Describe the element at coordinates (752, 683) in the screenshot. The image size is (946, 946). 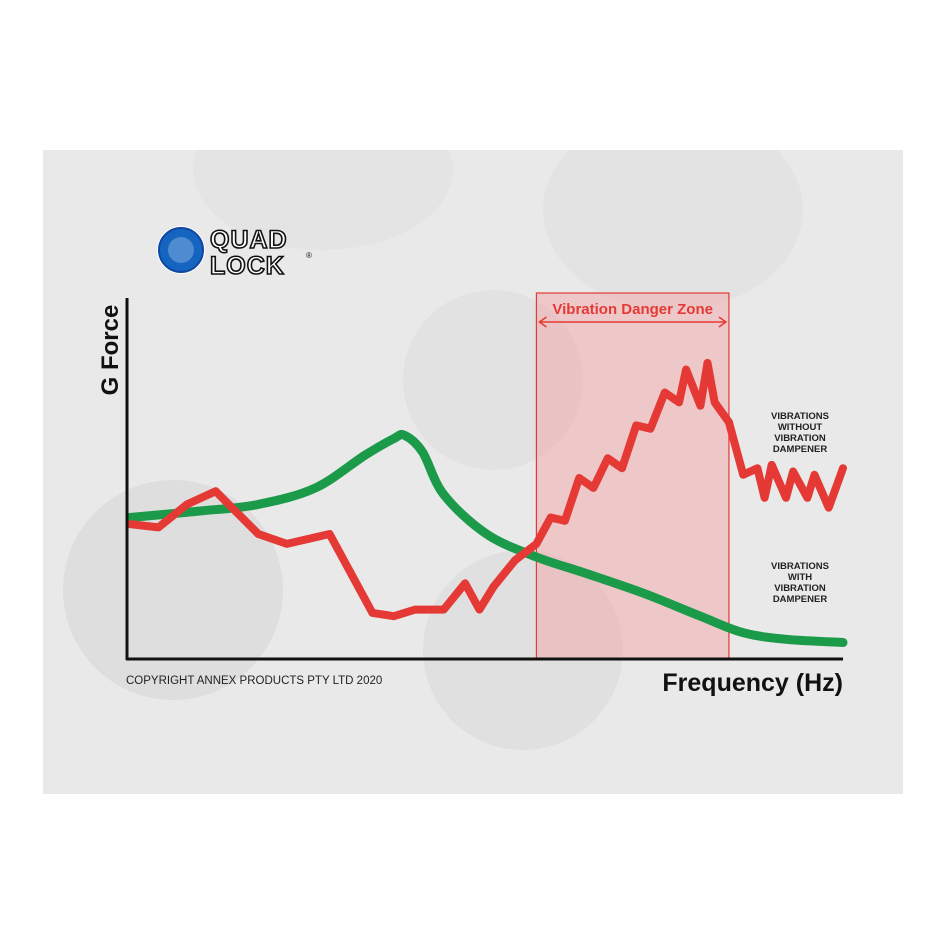
I see `x-axis-label: Frequency (Hz)` at that location.